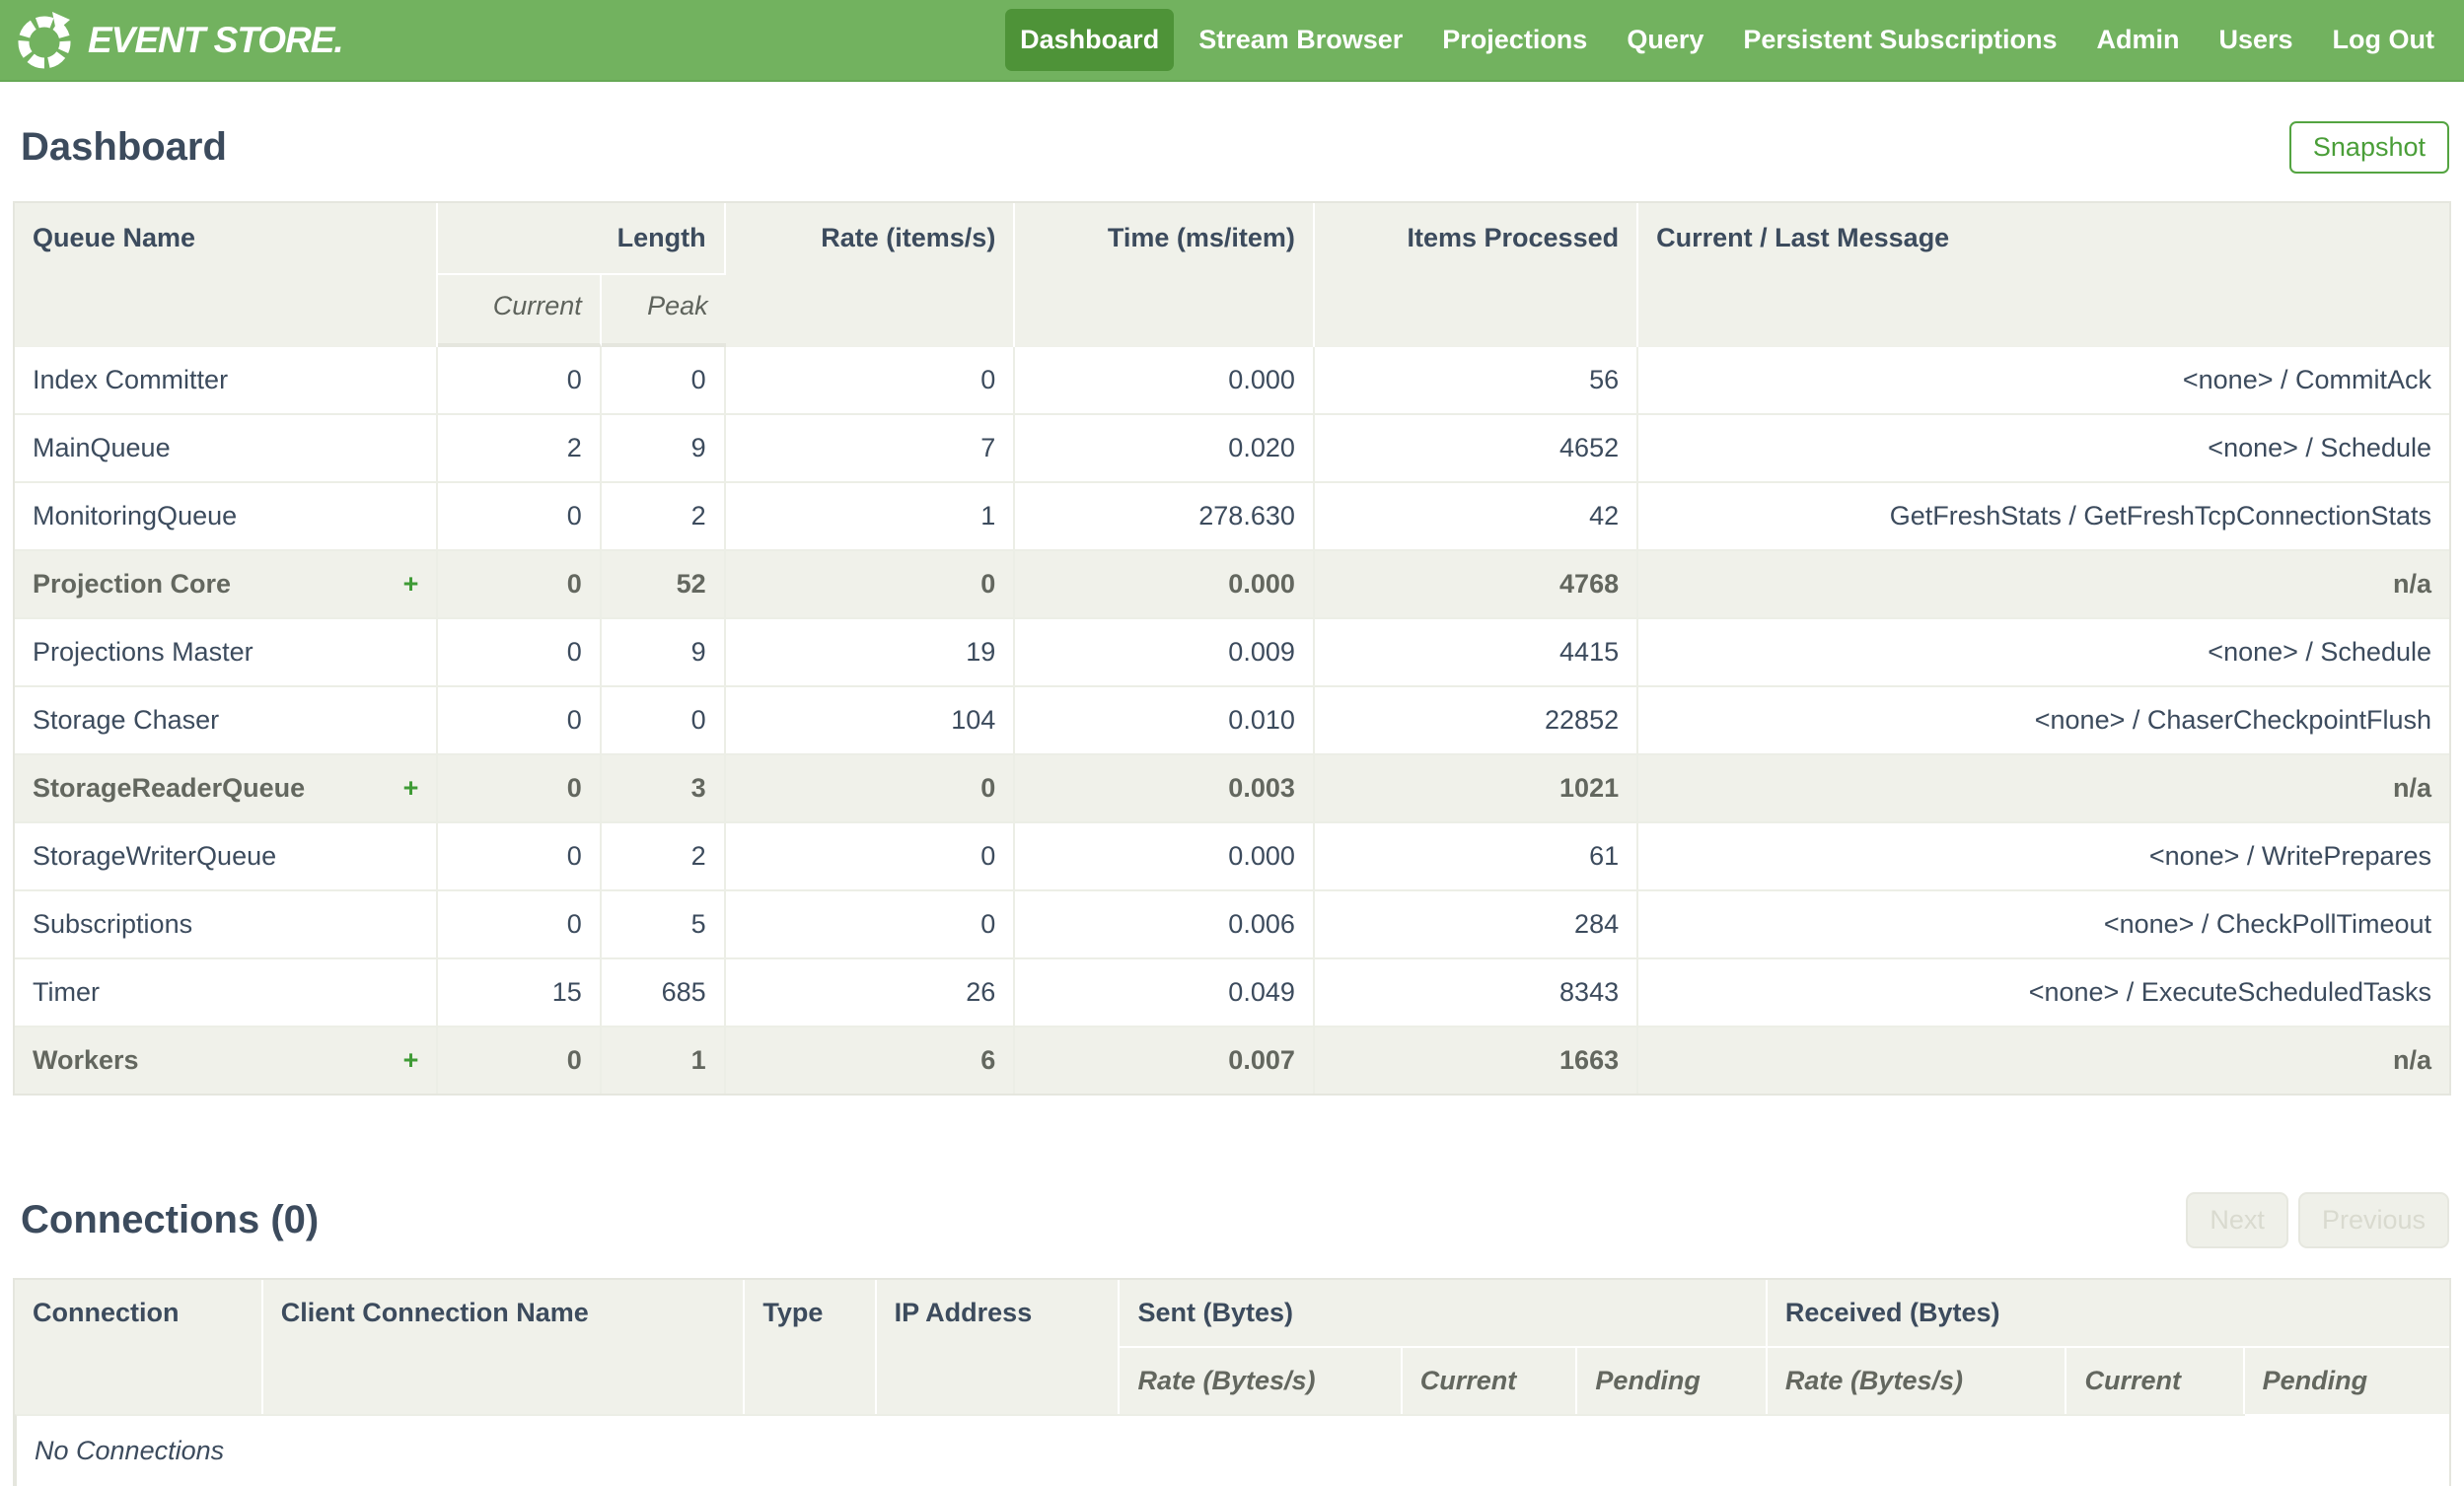  What do you see at coordinates (520, 993) in the screenshot?
I see `queue-current: 15` at bounding box center [520, 993].